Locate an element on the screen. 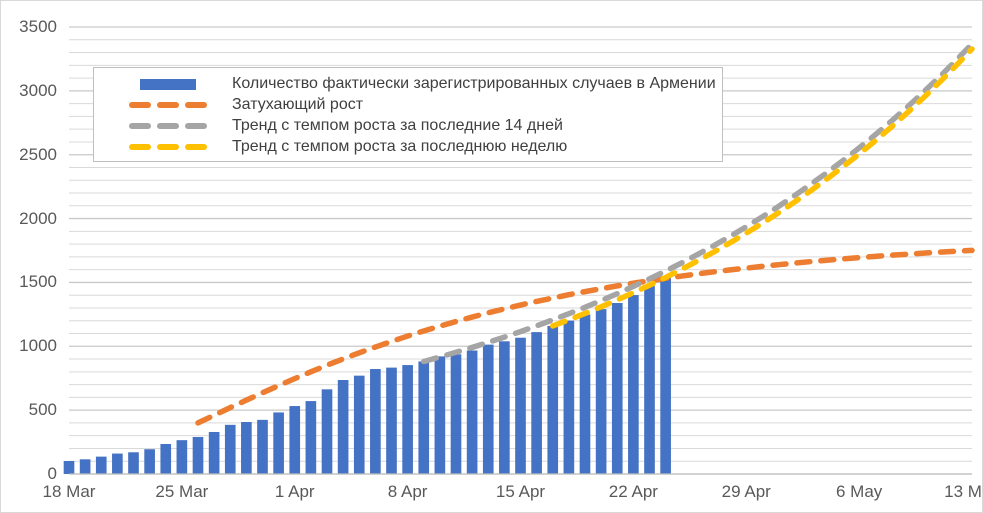 The image size is (983, 513). y-tick-label: 1500 is located at coordinates (38, 282).